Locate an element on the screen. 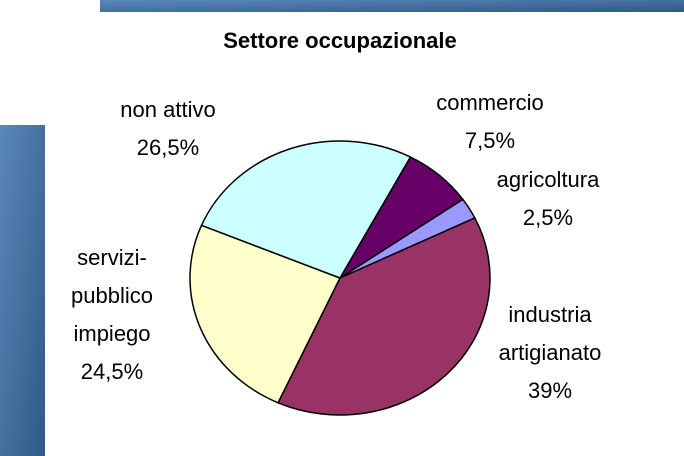  value-label: 2,5% is located at coordinates (548, 217).